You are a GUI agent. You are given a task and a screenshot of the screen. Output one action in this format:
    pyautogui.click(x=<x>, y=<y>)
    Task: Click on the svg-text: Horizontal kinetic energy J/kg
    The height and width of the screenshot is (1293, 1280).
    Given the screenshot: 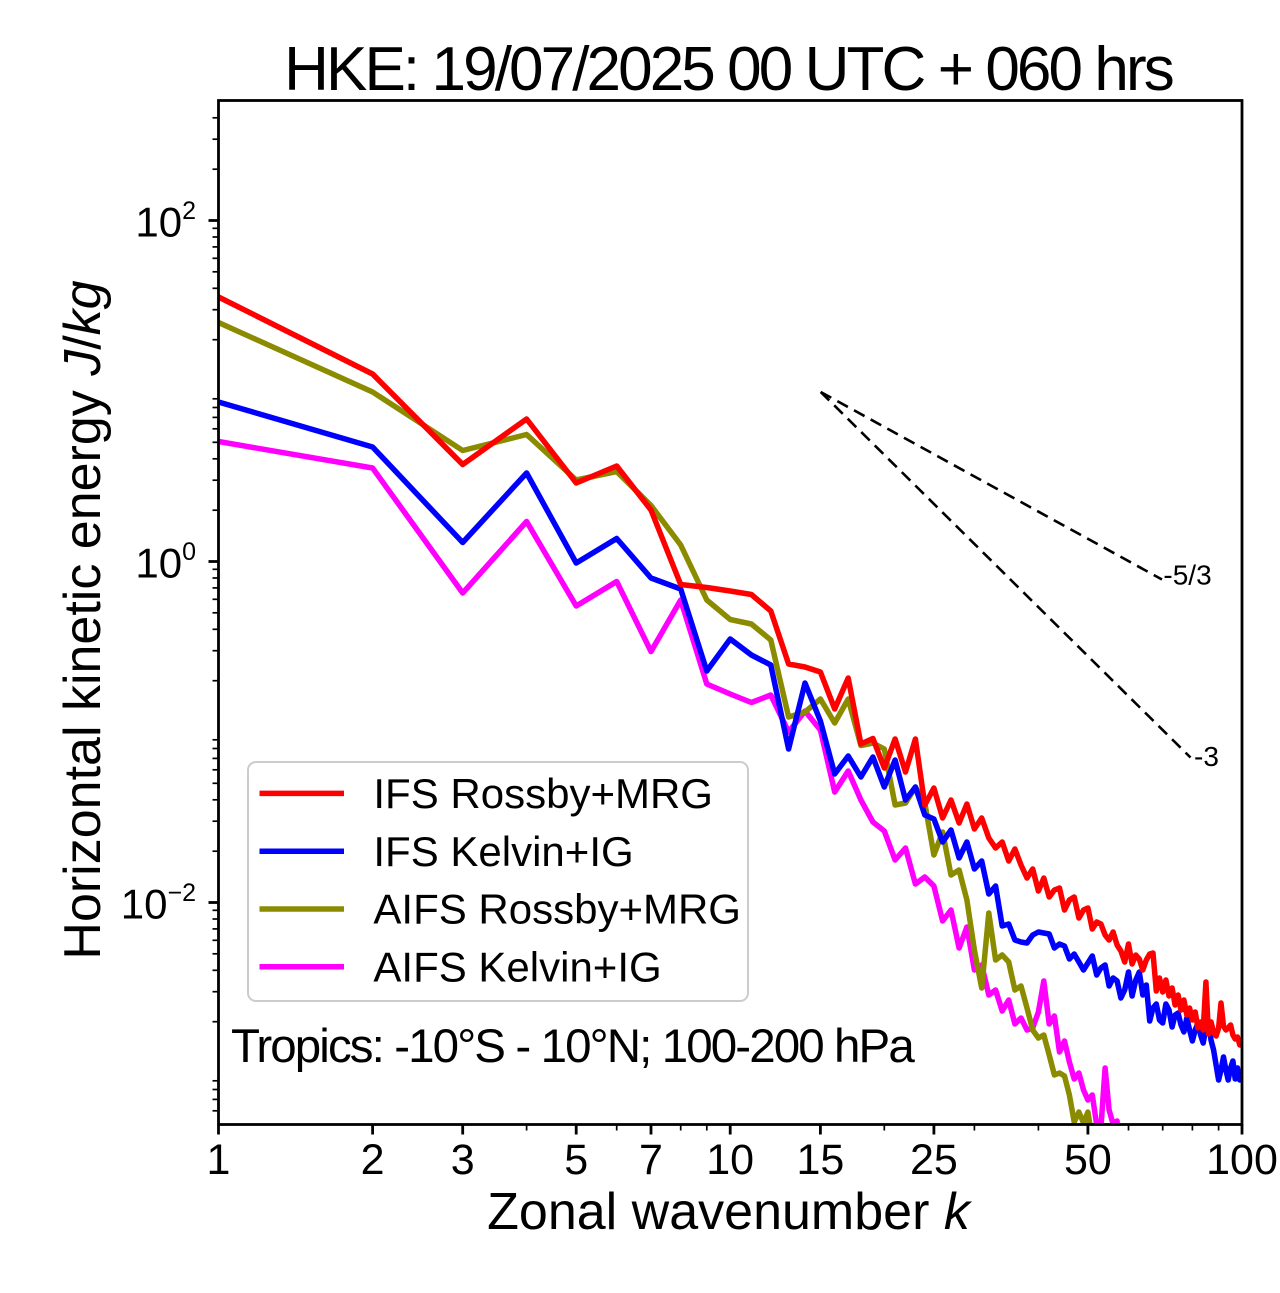 What is the action you would take?
    pyautogui.click(x=83, y=619)
    